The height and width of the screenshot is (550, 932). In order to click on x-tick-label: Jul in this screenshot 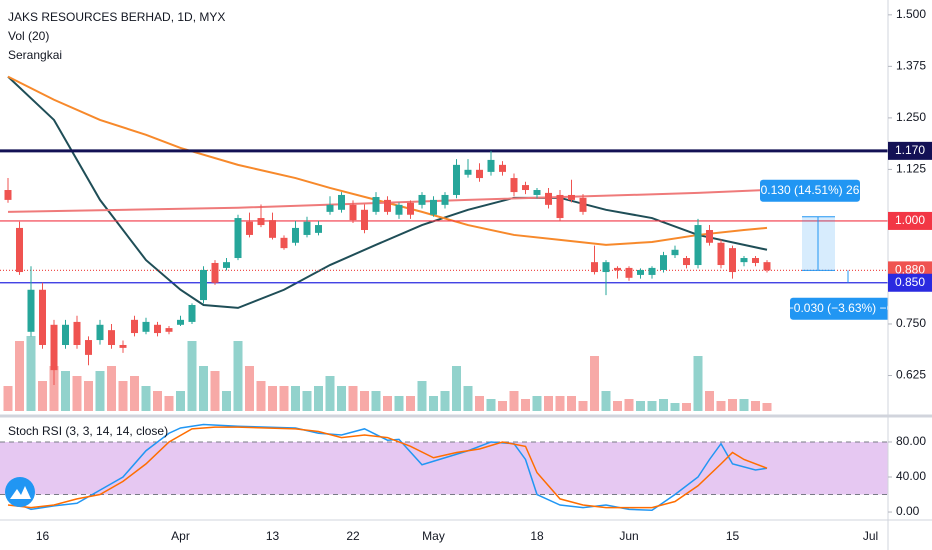, I will do `click(870, 536)`.